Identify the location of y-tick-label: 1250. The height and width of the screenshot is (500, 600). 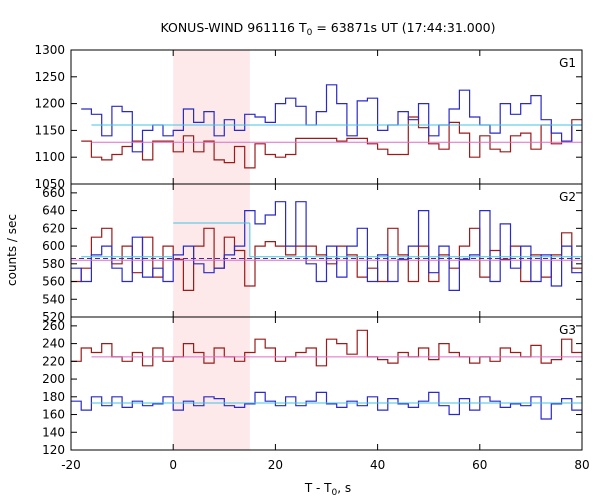
(49, 77).